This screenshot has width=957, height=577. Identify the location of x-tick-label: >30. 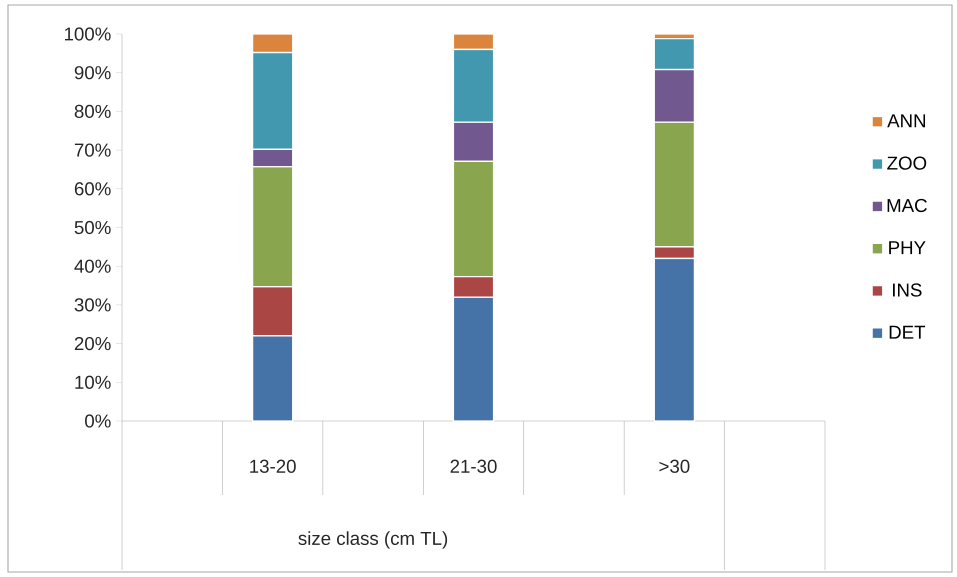
(674, 466).